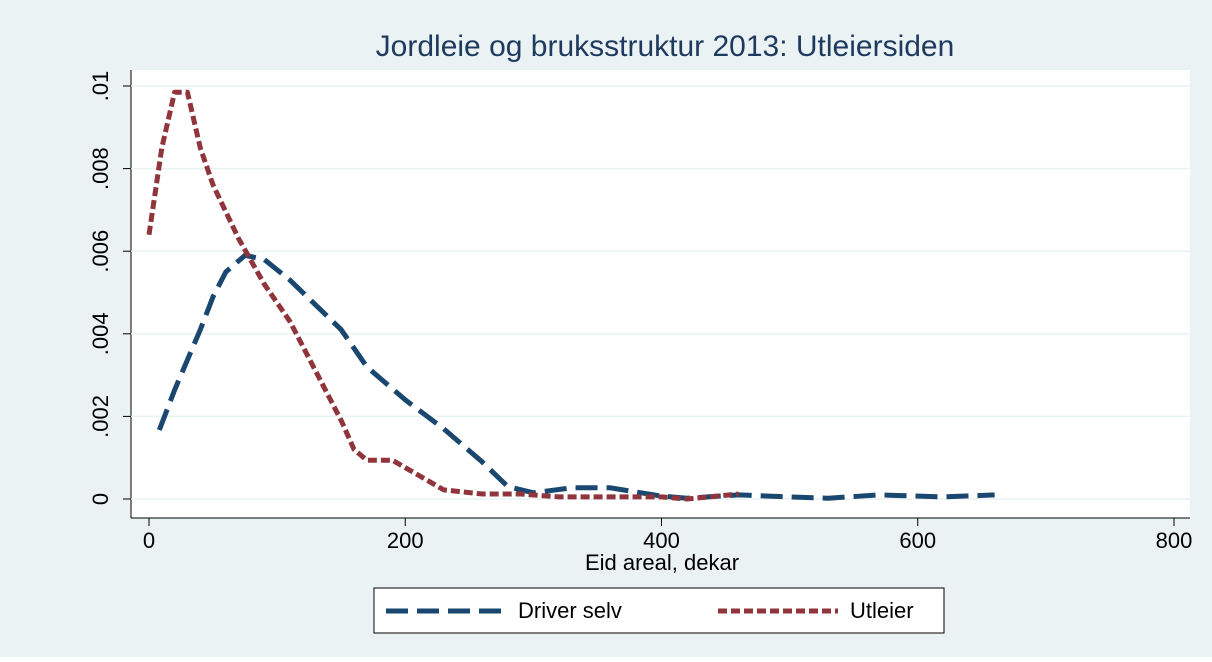  What do you see at coordinates (882, 610) in the screenshot?
I see `legend-label: Utleier` at bounding box center [882, 610].